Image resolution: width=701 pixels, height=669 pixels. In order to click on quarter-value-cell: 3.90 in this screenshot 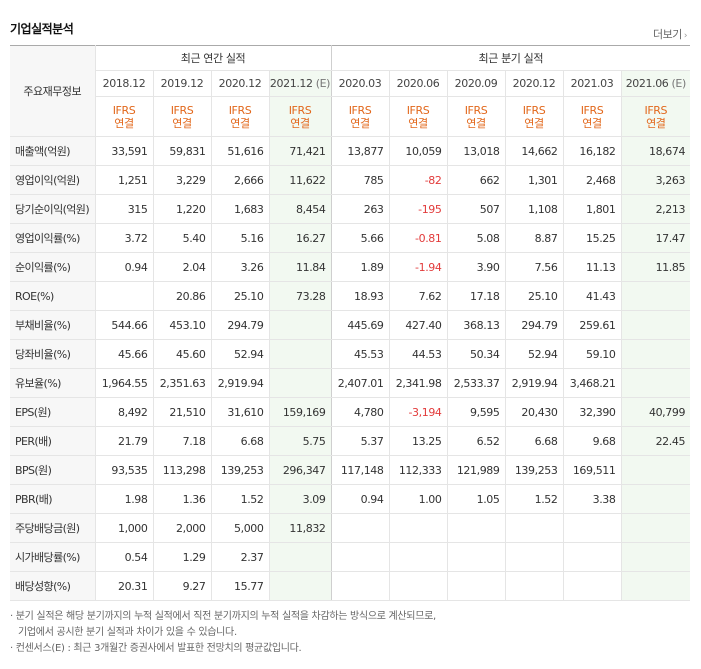, I will do `click(476, 267)`.